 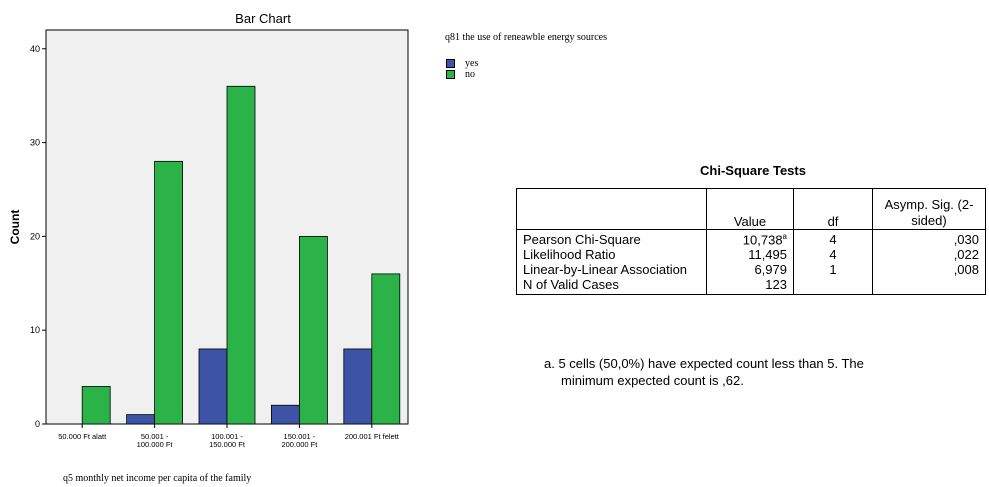 What do you see at coordinates (929, 255) in the screenshot?
I see `row-sig: ,022` at bounding box center [929, 255].